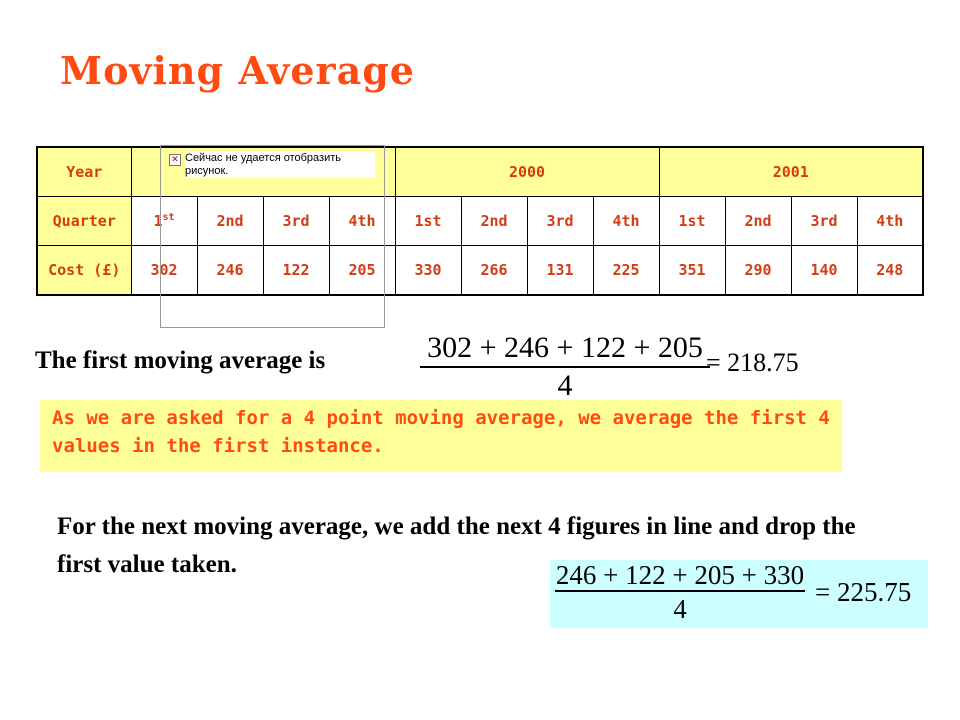 The height and width of the screenshot is (720, 960). What do you see at coordinates (494, 270) in the screenshot?
I see `cost-cell: 266` at bounding box center [494, 270].